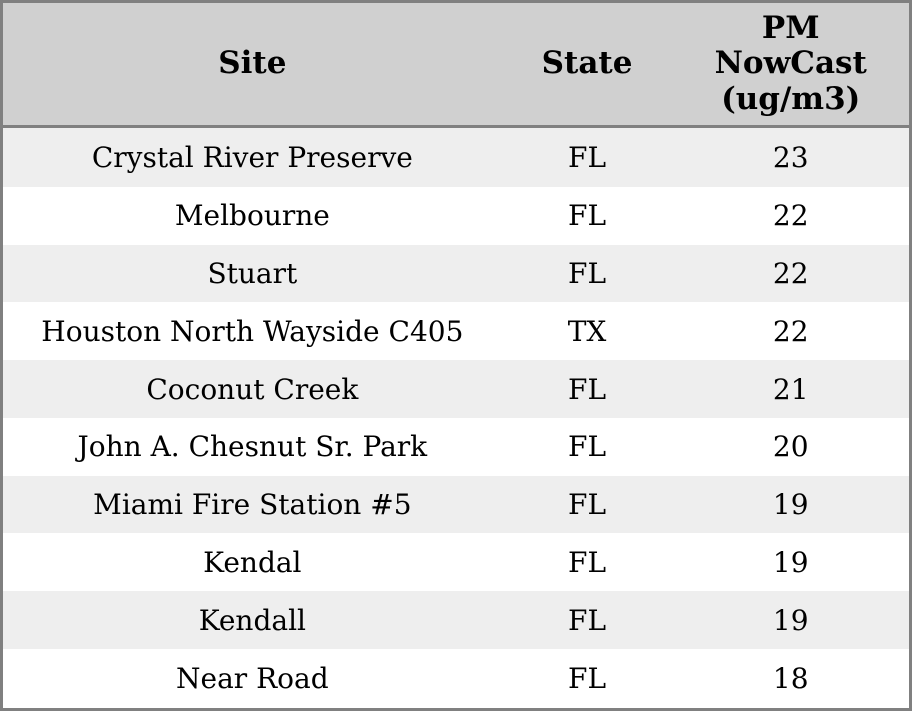  Describe the element at coordinates (456, 156) in the screenshot. I see `table-row: Crystal River Preserve FL 23` at that location.